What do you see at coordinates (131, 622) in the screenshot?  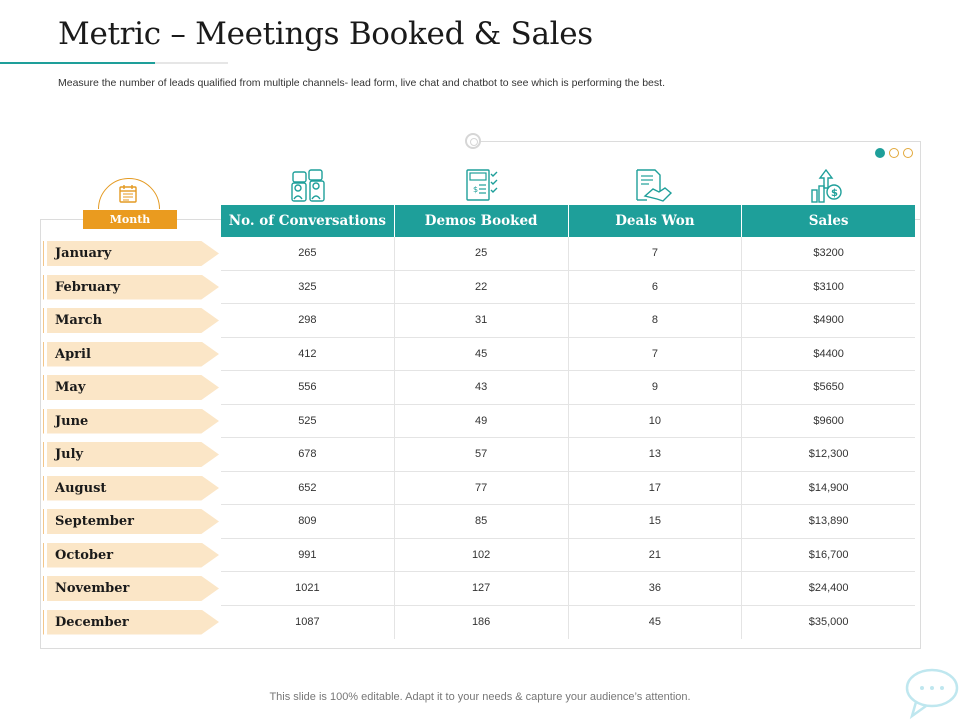 I see `month-chip: December` at bounding box center [131, 622].